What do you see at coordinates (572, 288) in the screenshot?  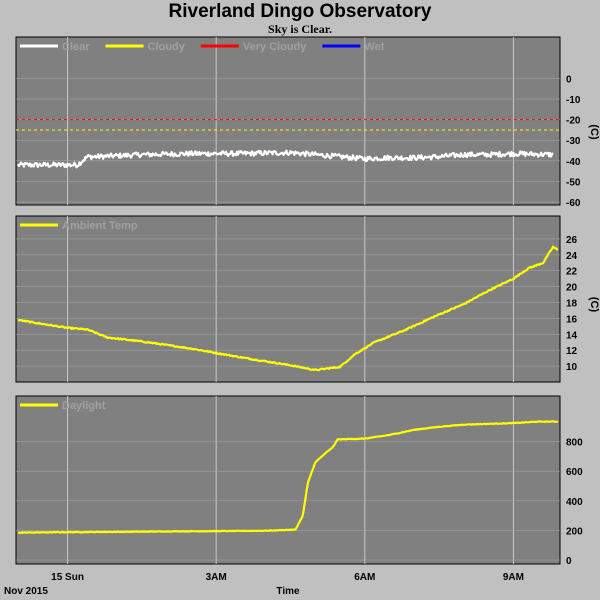 I see `y-tick-label: 20` at bounding box center [572, 288].